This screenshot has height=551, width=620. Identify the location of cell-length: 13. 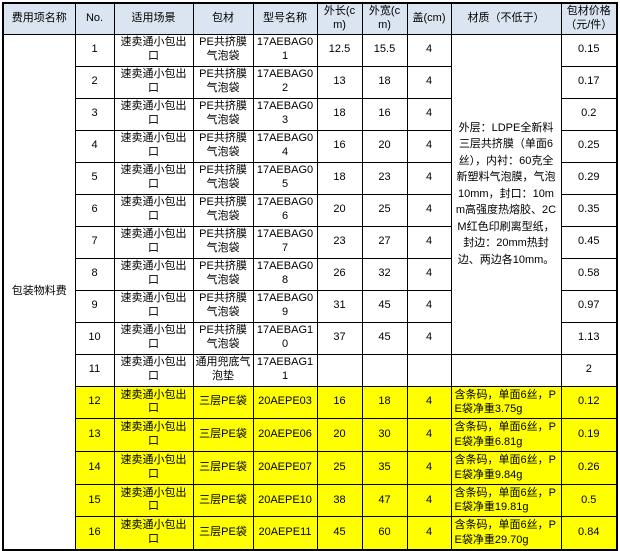
(339, 82).